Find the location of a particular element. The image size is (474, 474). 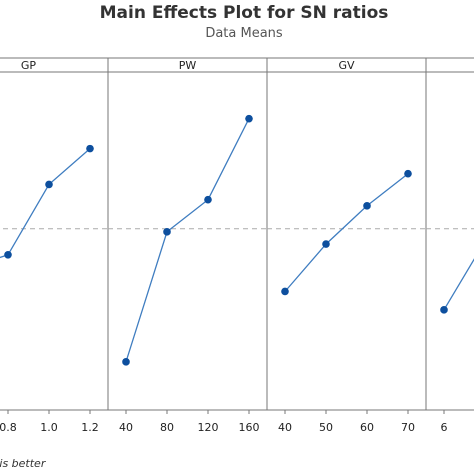

x-tick-label: 50 is located at coordinates (326, 427).